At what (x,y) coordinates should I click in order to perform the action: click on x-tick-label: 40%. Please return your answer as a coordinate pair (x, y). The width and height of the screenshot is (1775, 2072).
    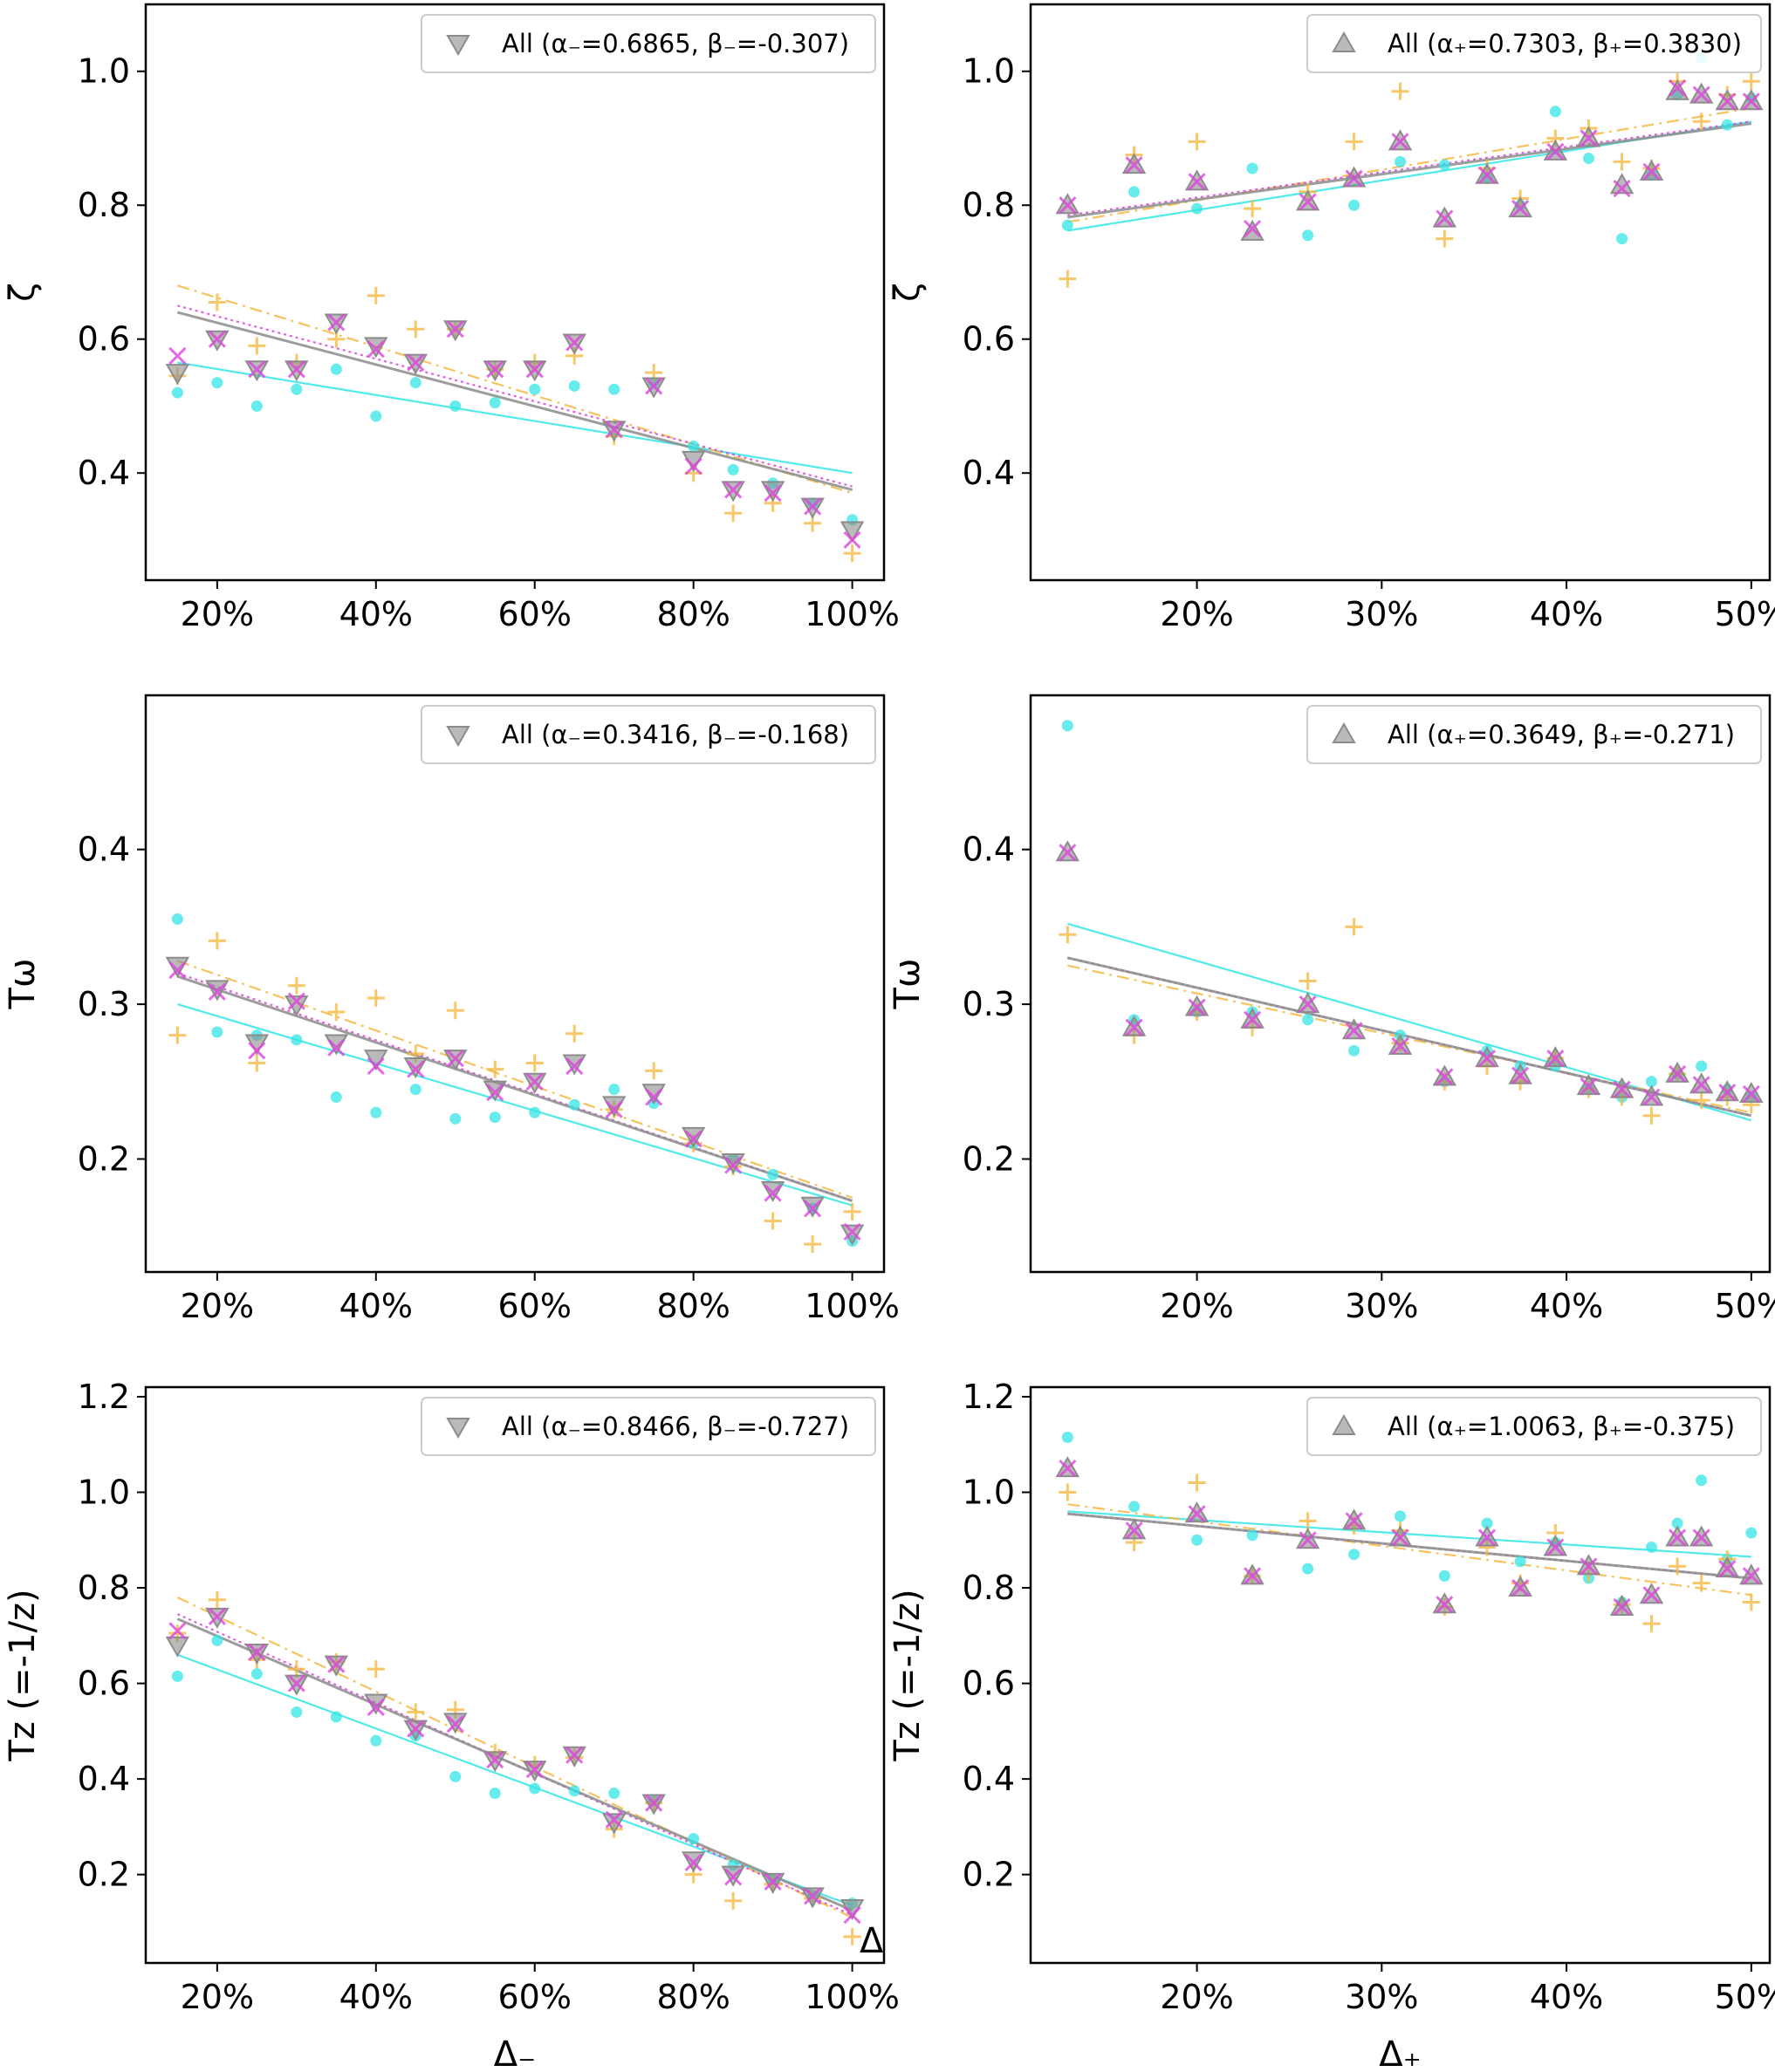
    Looking at the image, I should click on (376, 614).